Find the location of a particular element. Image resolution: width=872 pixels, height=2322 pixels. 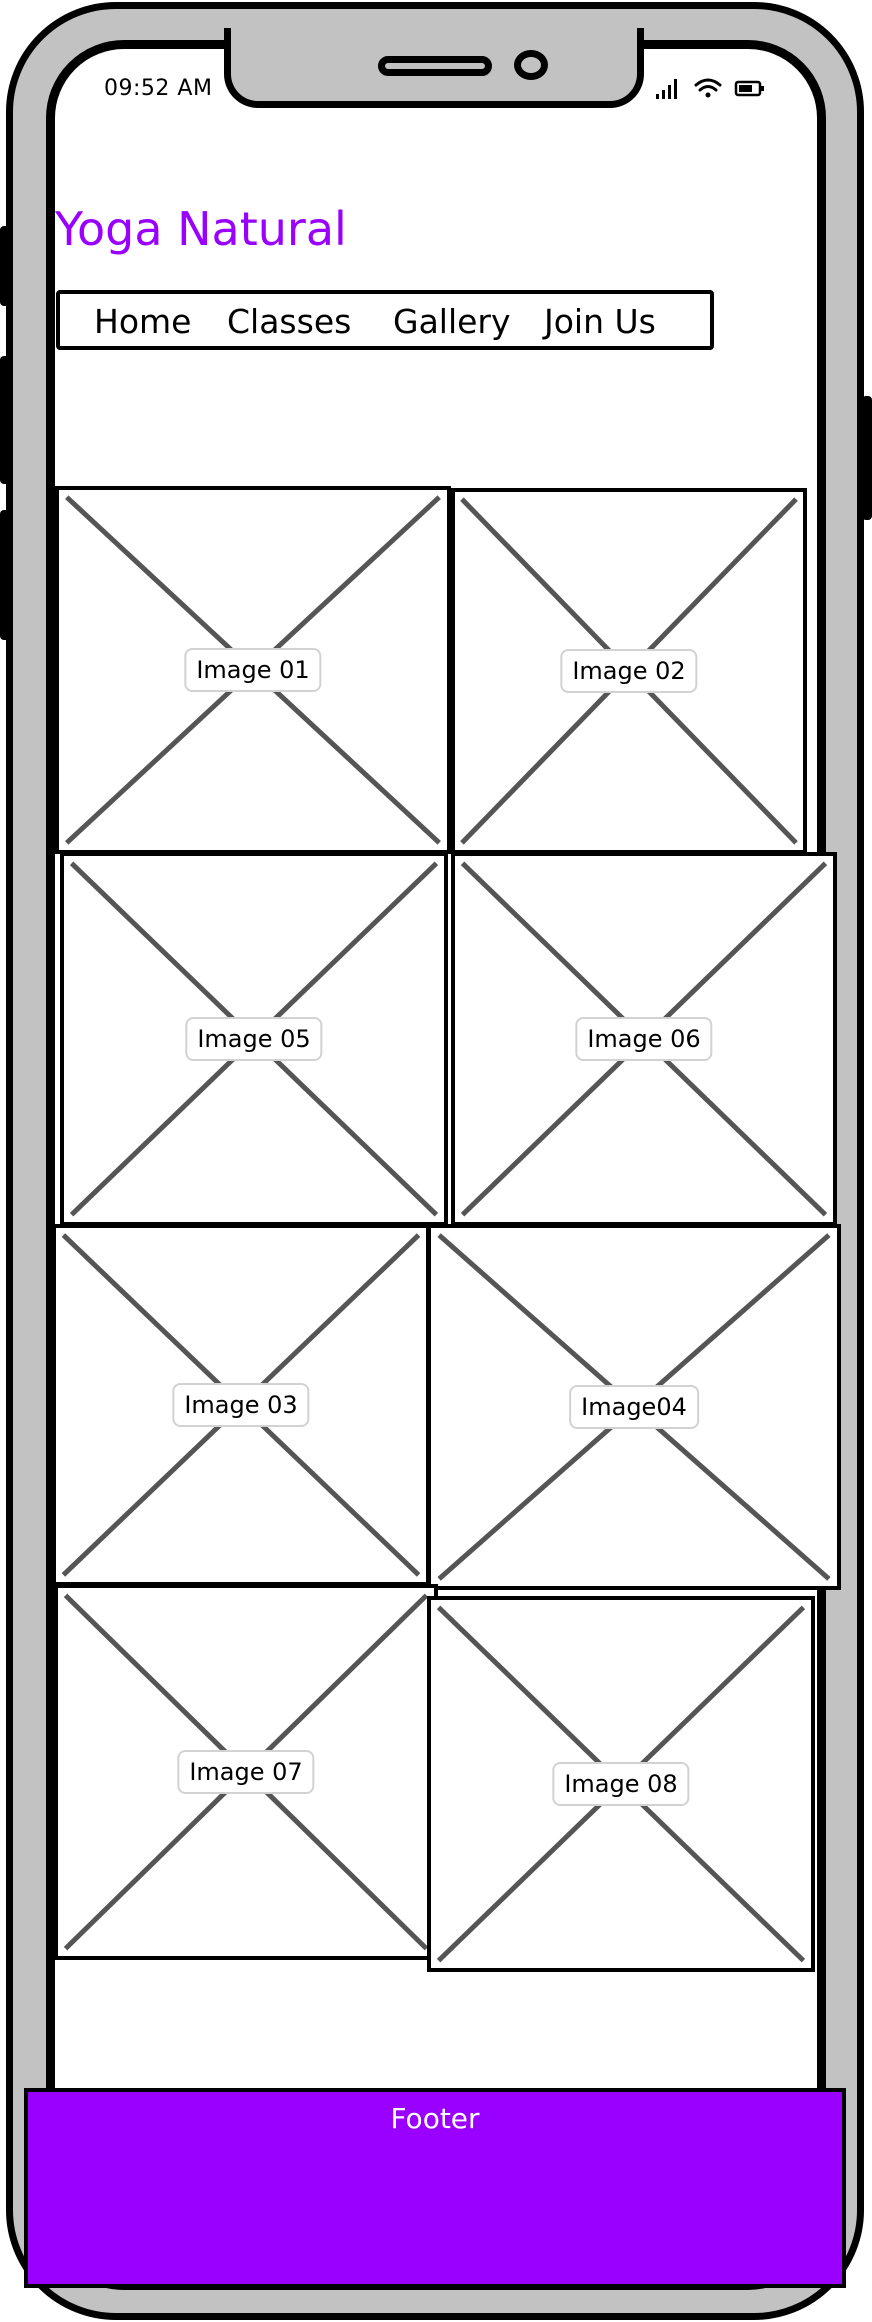

image-label: Image 05 is located at coordinates (254, 1039).